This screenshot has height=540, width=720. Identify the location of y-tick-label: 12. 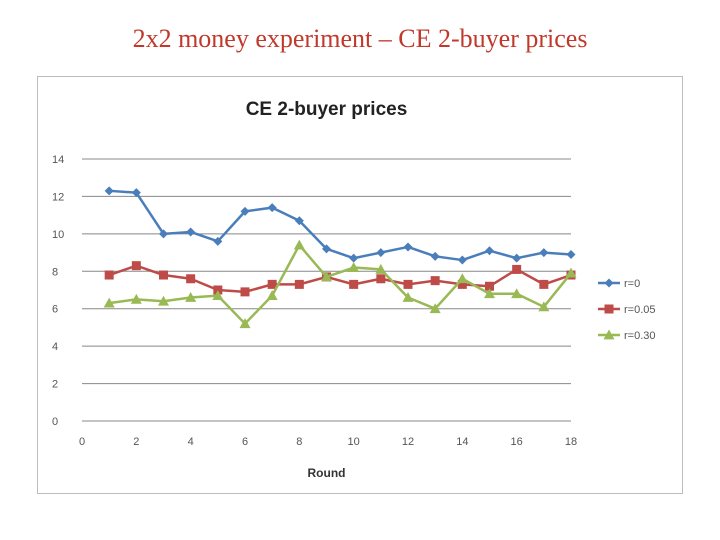
(58, 197).